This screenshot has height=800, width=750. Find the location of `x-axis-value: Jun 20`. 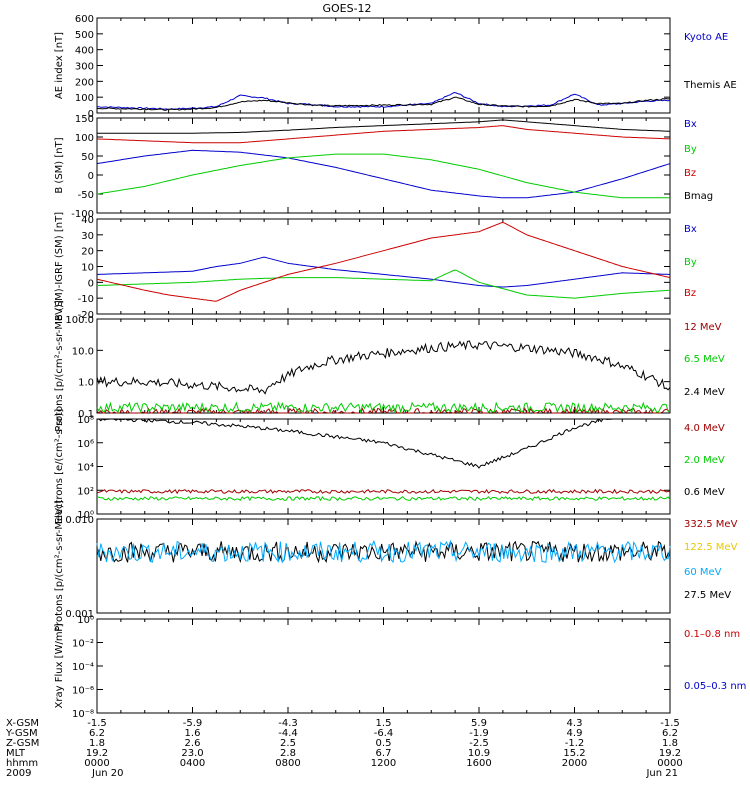

x-axis-value: Jun 20 is located at coordinates (107, 773).